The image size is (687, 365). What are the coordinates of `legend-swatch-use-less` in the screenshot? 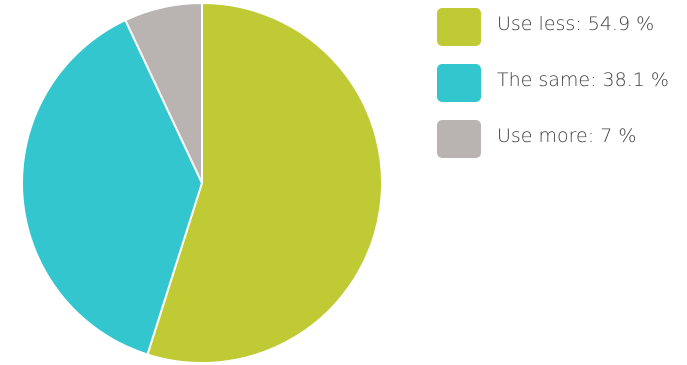 It's located at (459, 27).